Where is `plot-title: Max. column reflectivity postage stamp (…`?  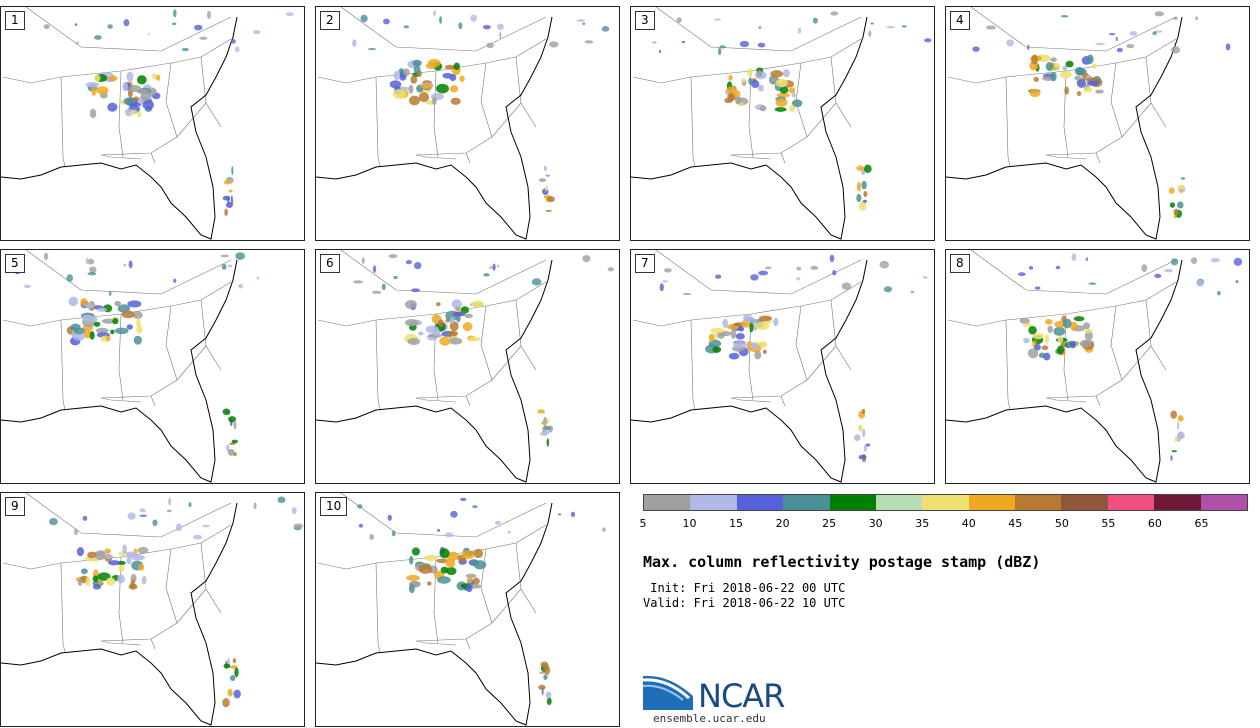 plot-title: Max. column reflectivity postage stamp (… is located at coordinates (842, 562).